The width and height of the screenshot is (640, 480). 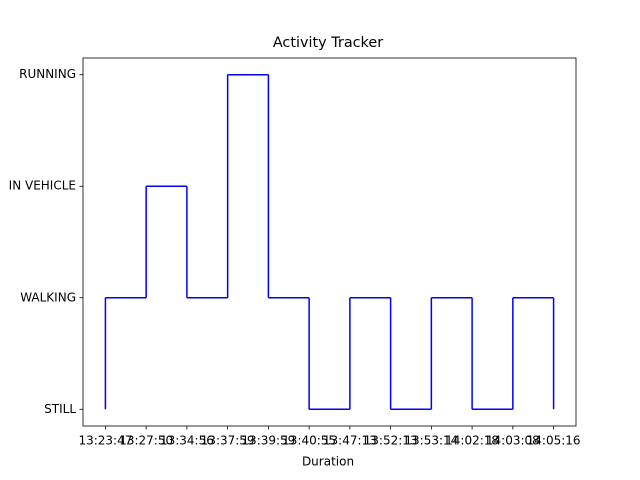 I want to click on y-tick-label: WALKING, so click(x=48, y=297).